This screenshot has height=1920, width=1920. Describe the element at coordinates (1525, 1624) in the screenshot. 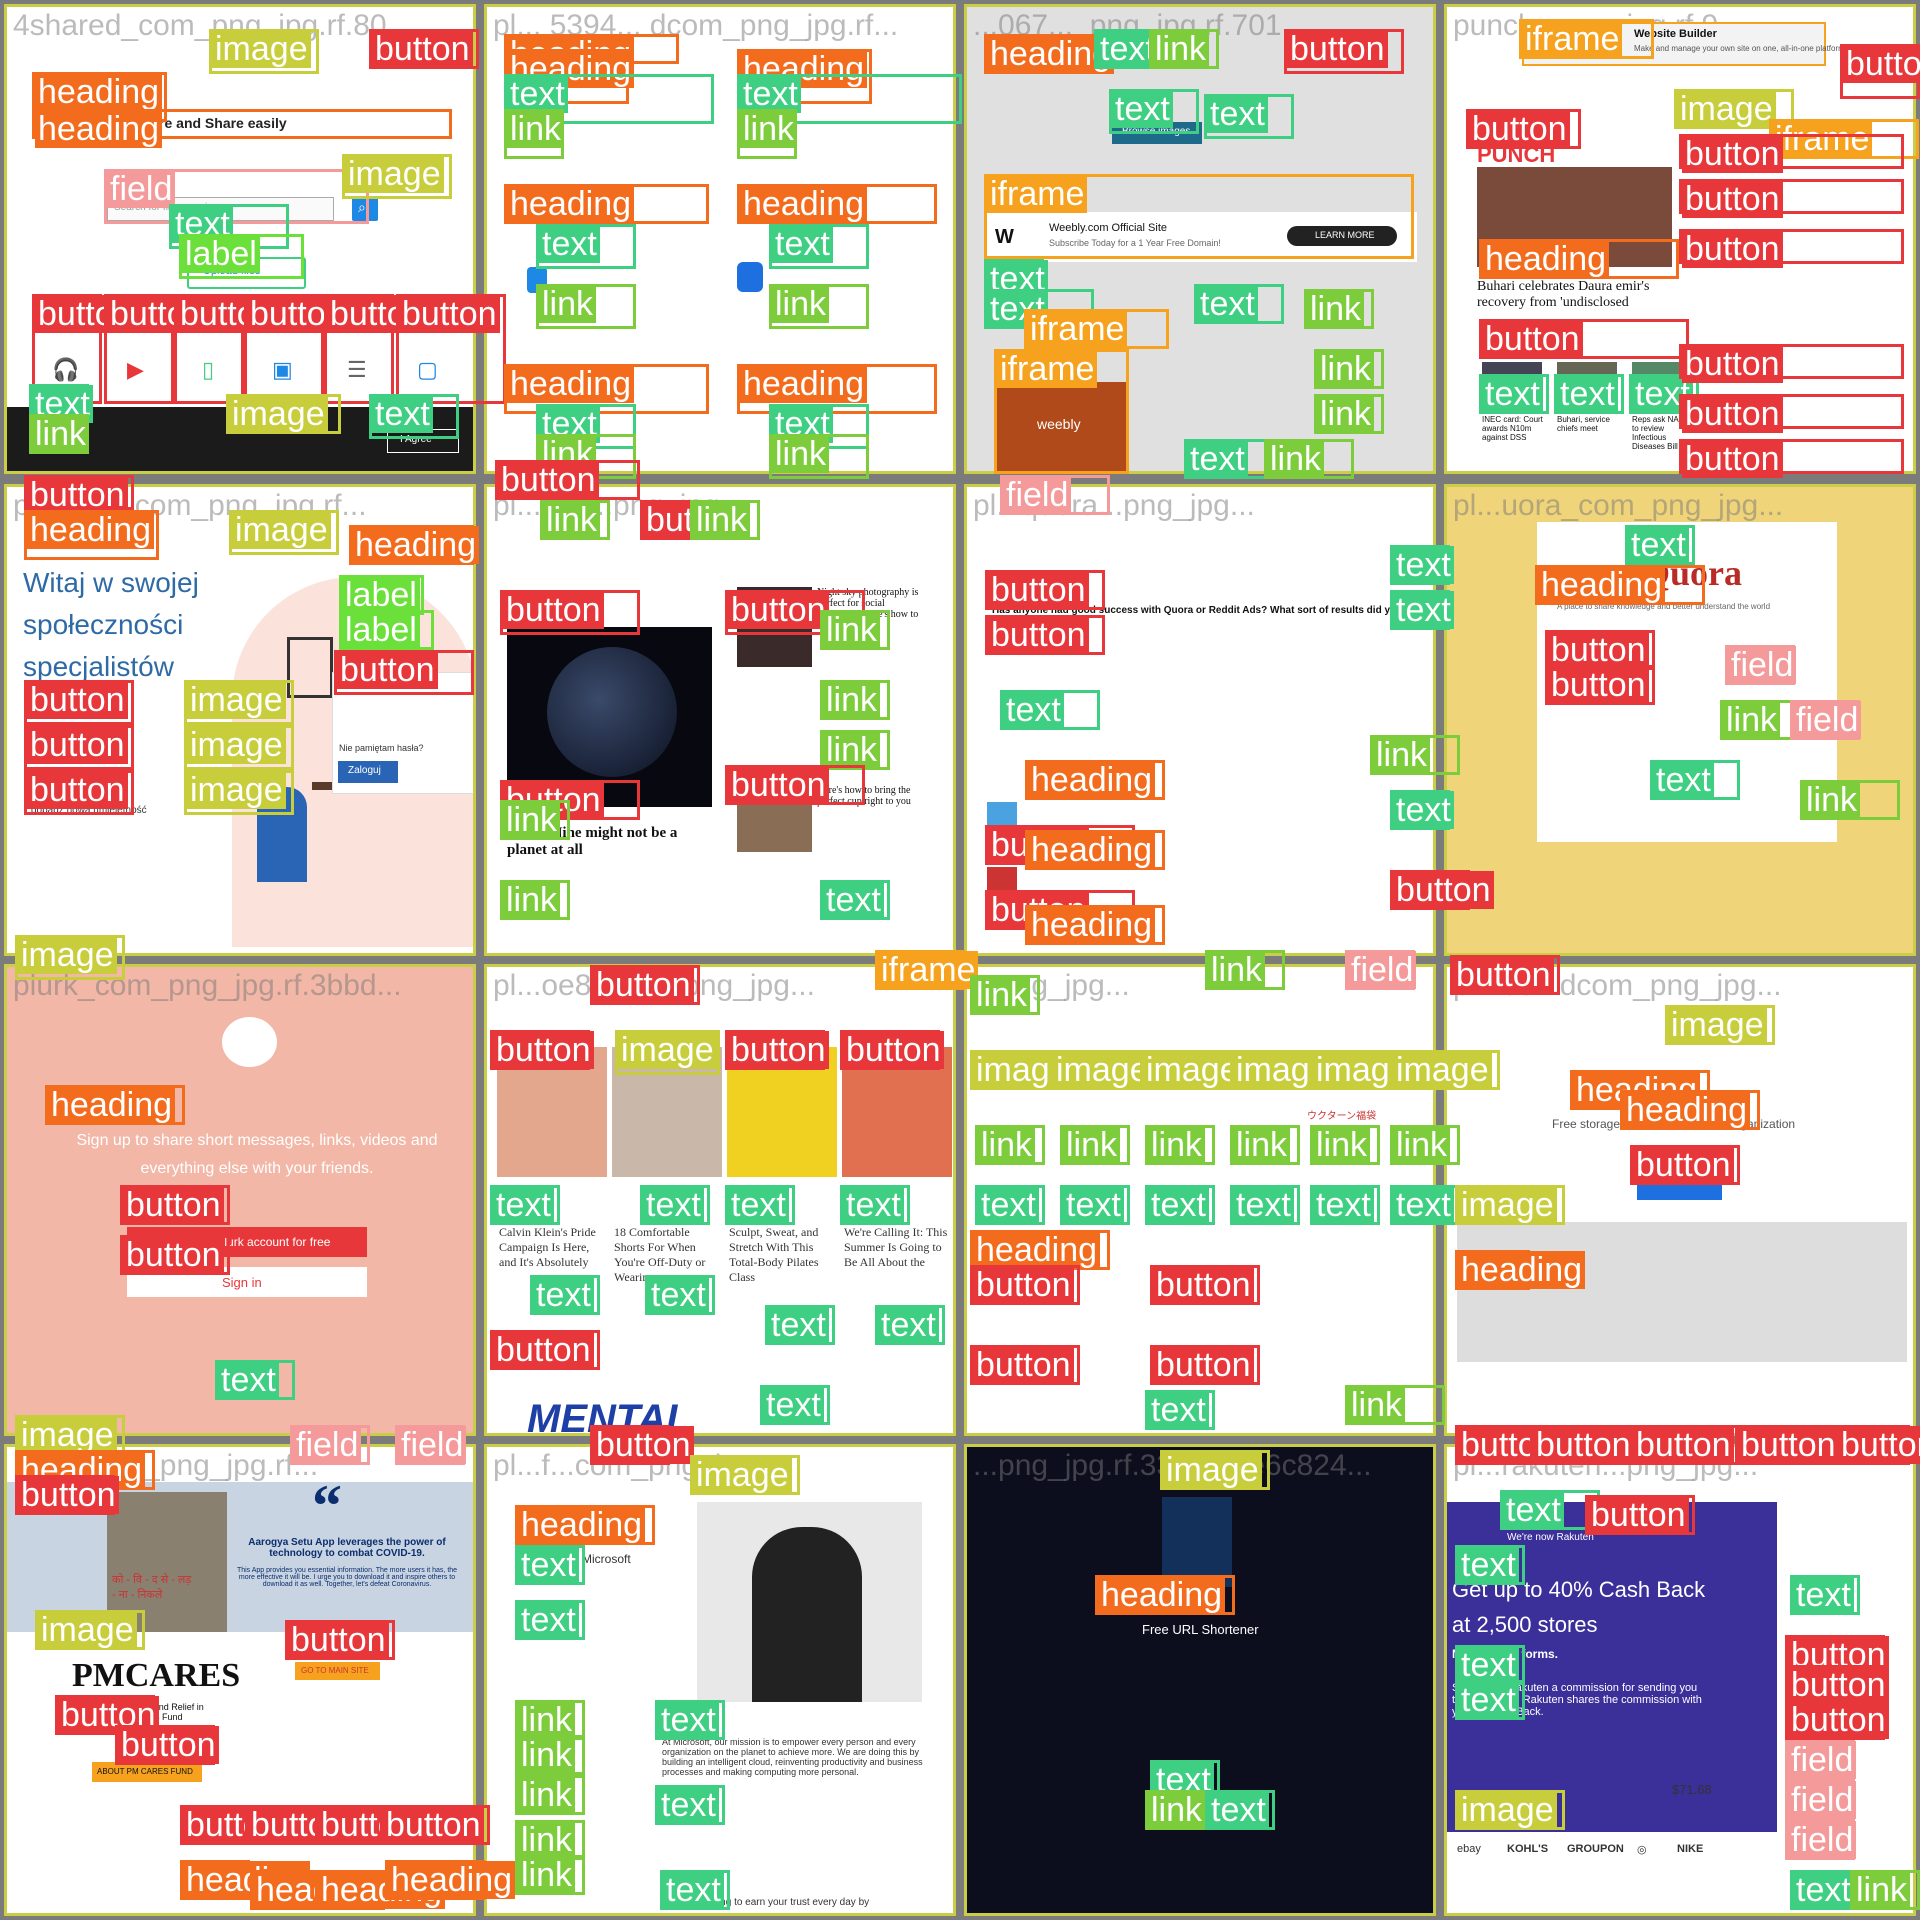

I see `stores-heading: at 2,500 stores` at that location.